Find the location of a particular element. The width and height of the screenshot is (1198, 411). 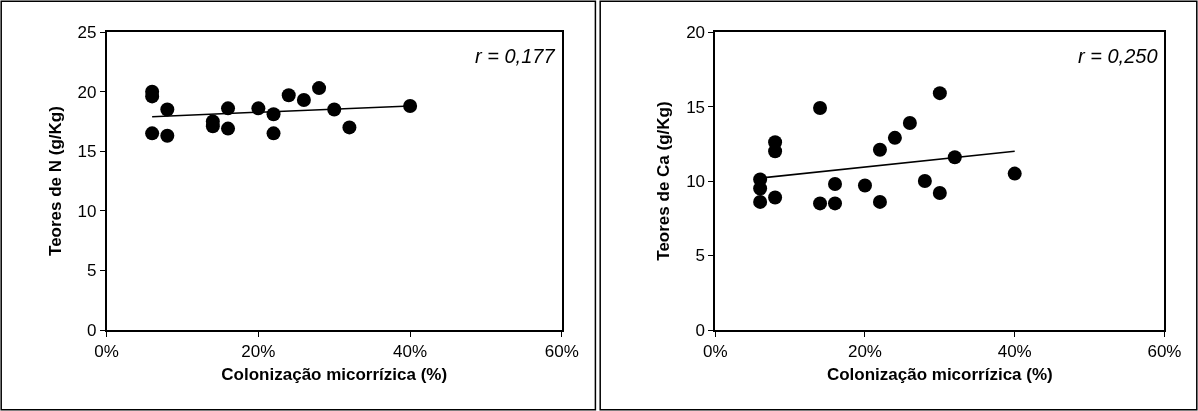

y-tick-label: 25 is located at coordinates (87, 33).